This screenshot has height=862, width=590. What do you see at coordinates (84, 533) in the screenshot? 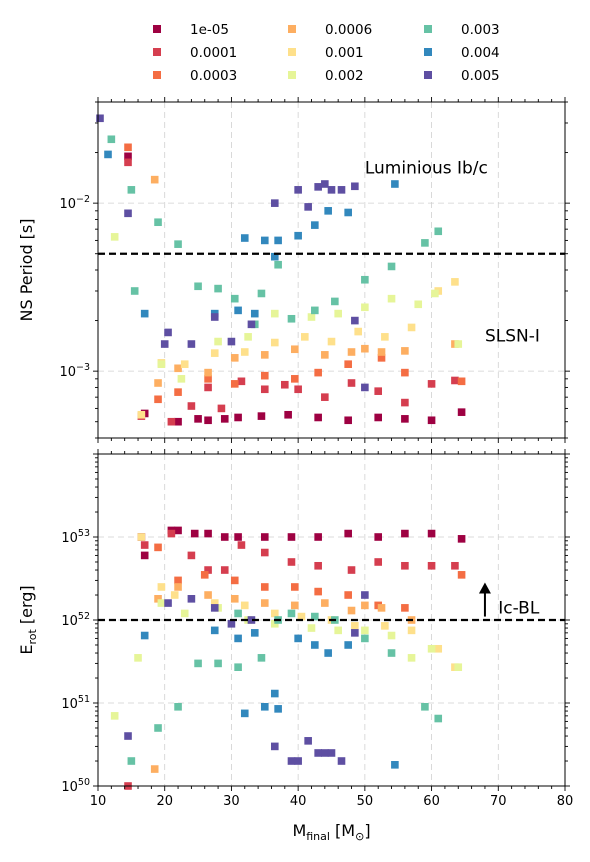
I see `y-tick-exponent: 53` at bounding box center [84, 533].